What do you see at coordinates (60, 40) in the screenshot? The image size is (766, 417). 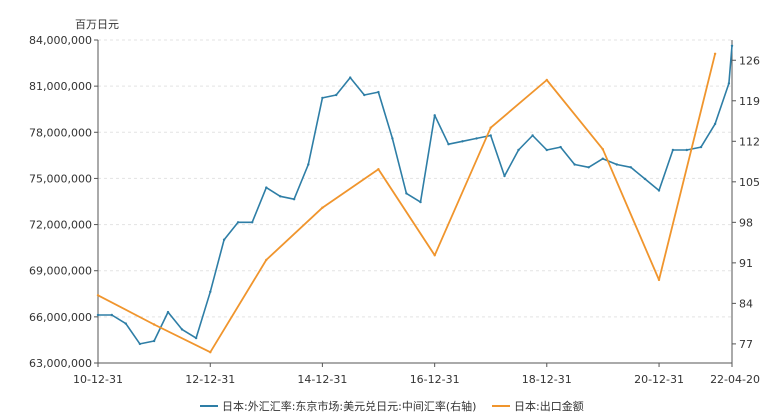 I see `y-left-tick-label: 84,000,000` at bounding box center [60, 40].